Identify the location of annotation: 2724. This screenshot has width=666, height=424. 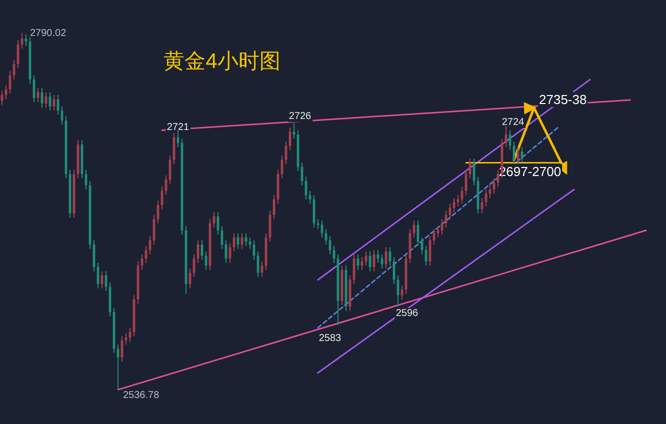
(513, 122).